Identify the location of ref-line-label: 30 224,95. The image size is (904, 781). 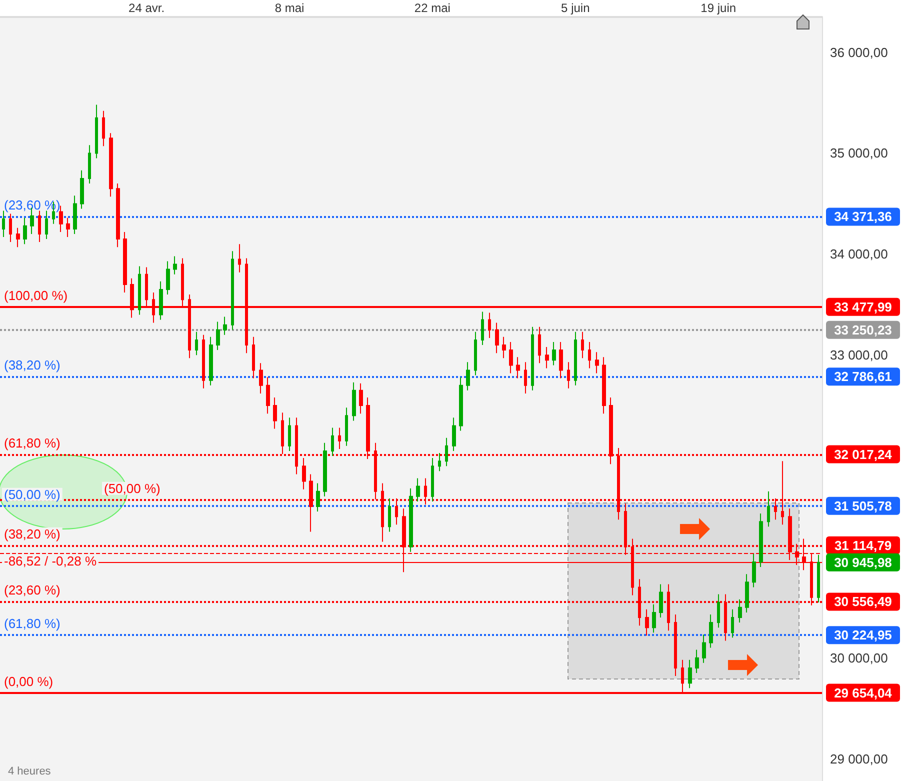
(863, 635).